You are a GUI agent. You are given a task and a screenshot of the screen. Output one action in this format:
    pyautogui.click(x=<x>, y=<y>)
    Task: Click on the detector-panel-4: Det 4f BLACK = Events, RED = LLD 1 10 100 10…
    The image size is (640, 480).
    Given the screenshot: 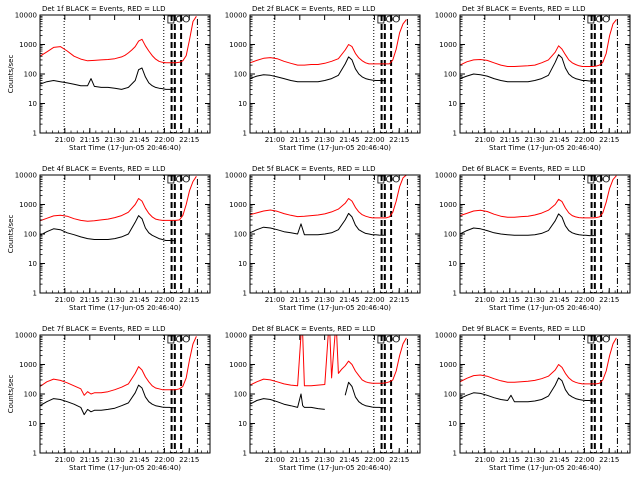 What is the action you would take?
    pyautogui.click(x=109, y=238)
    